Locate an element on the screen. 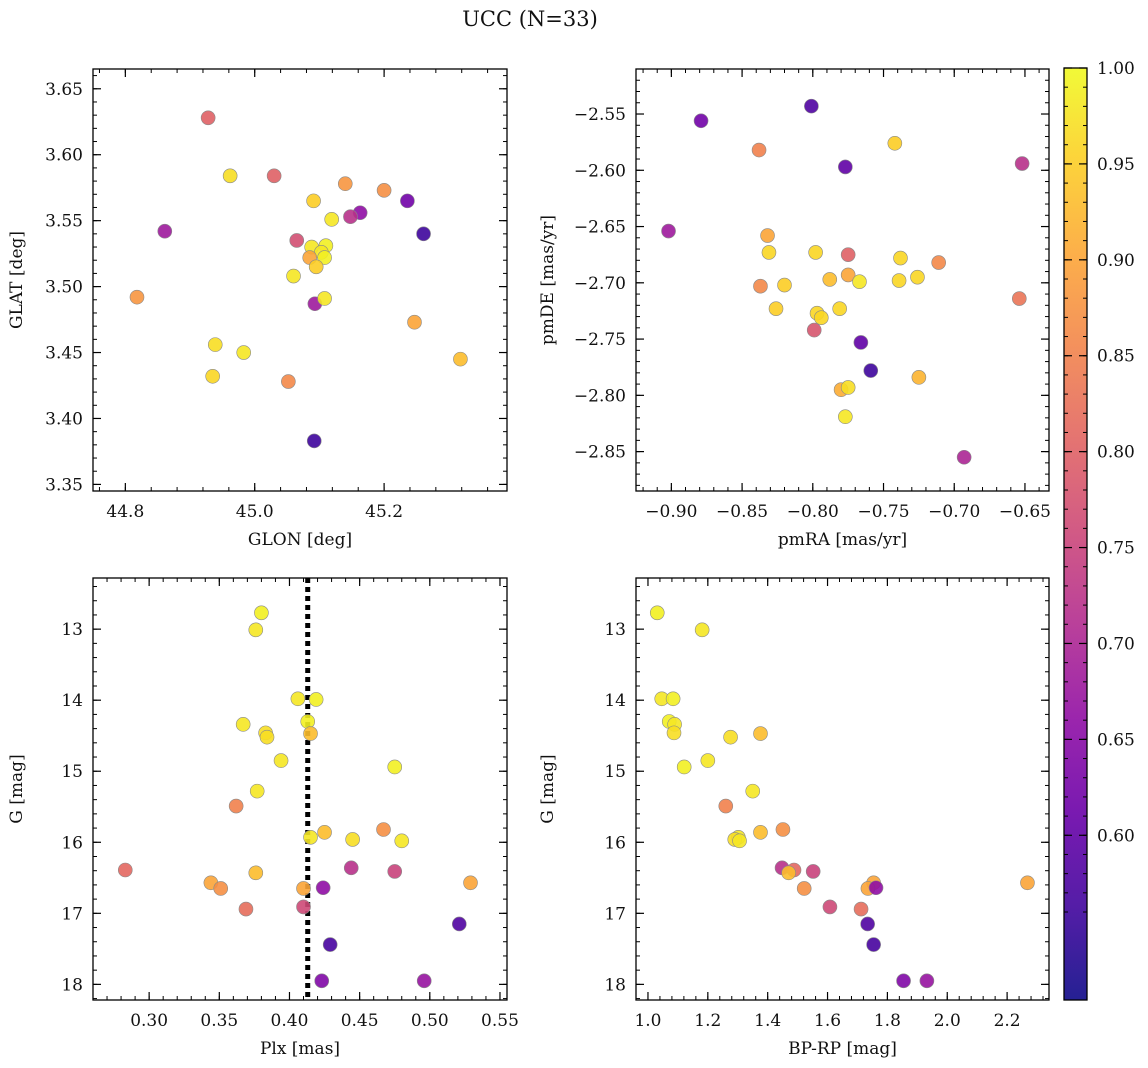 Image resolution: width=1148 pixels, height=1068 pixels. colorbar-tick-label: 1.00 is located at coordinates (1116, 69).